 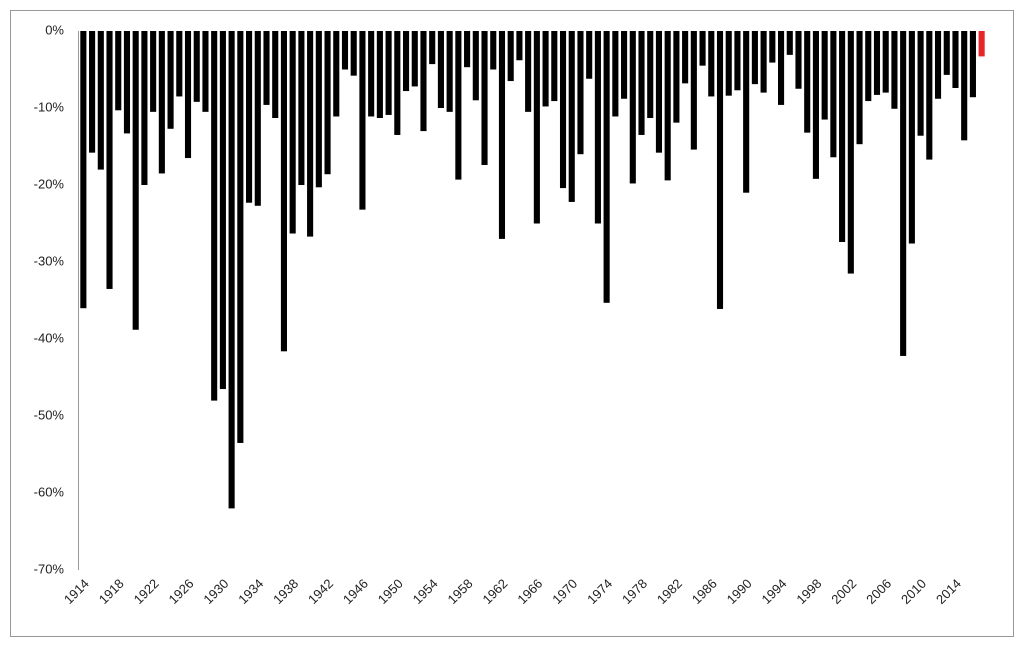 What do you see at coordinates (49, 260) in the screenshot?
I see `y-tick-label: -30%` at bounding box center [49, 260].